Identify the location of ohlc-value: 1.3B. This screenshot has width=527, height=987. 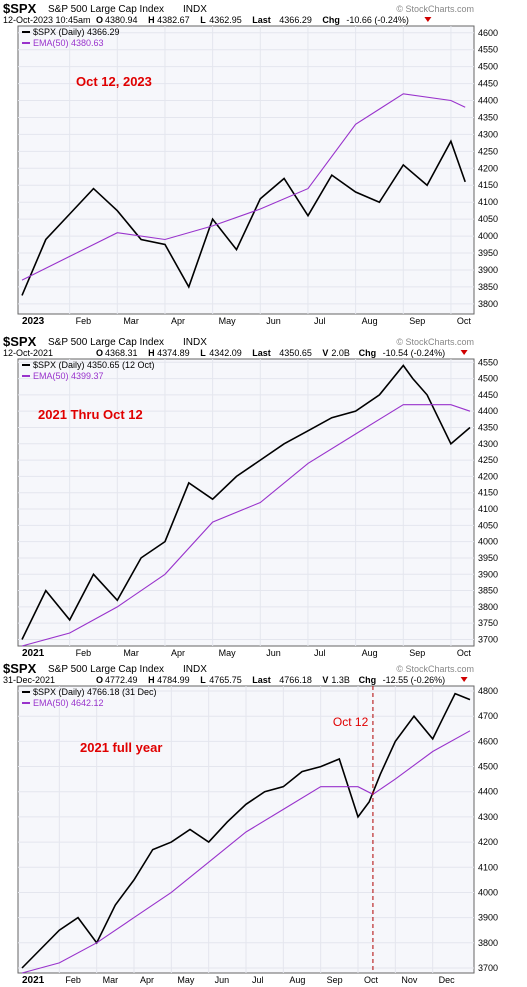
(340, 680).